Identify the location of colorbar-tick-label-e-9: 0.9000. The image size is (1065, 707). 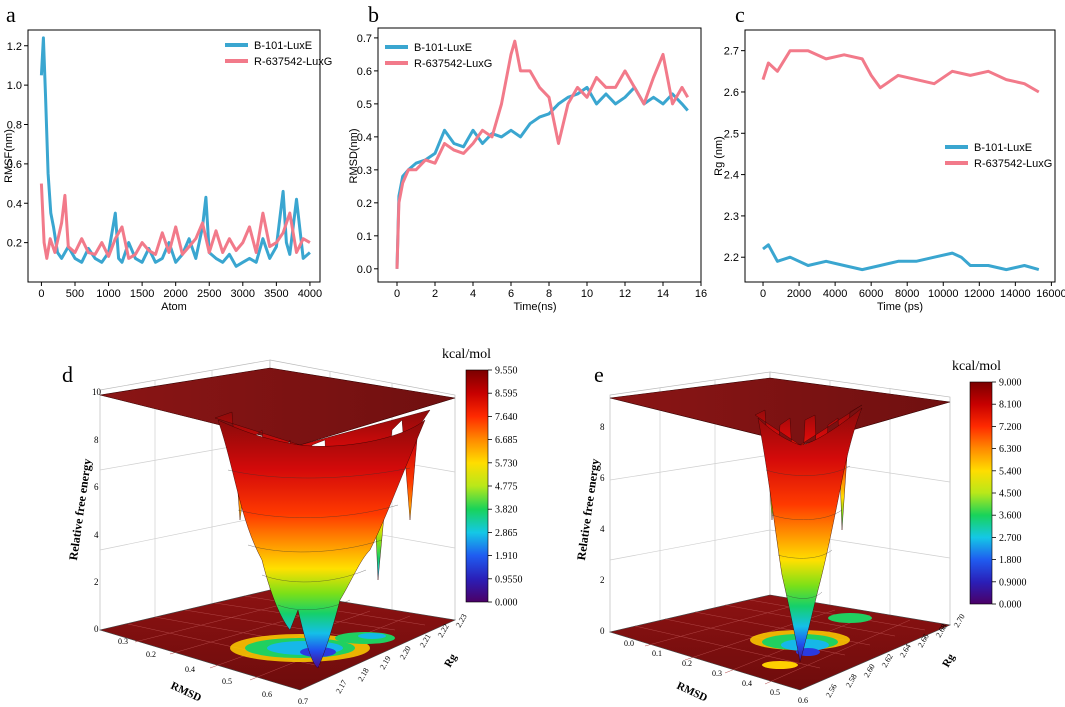
(1013, 582).